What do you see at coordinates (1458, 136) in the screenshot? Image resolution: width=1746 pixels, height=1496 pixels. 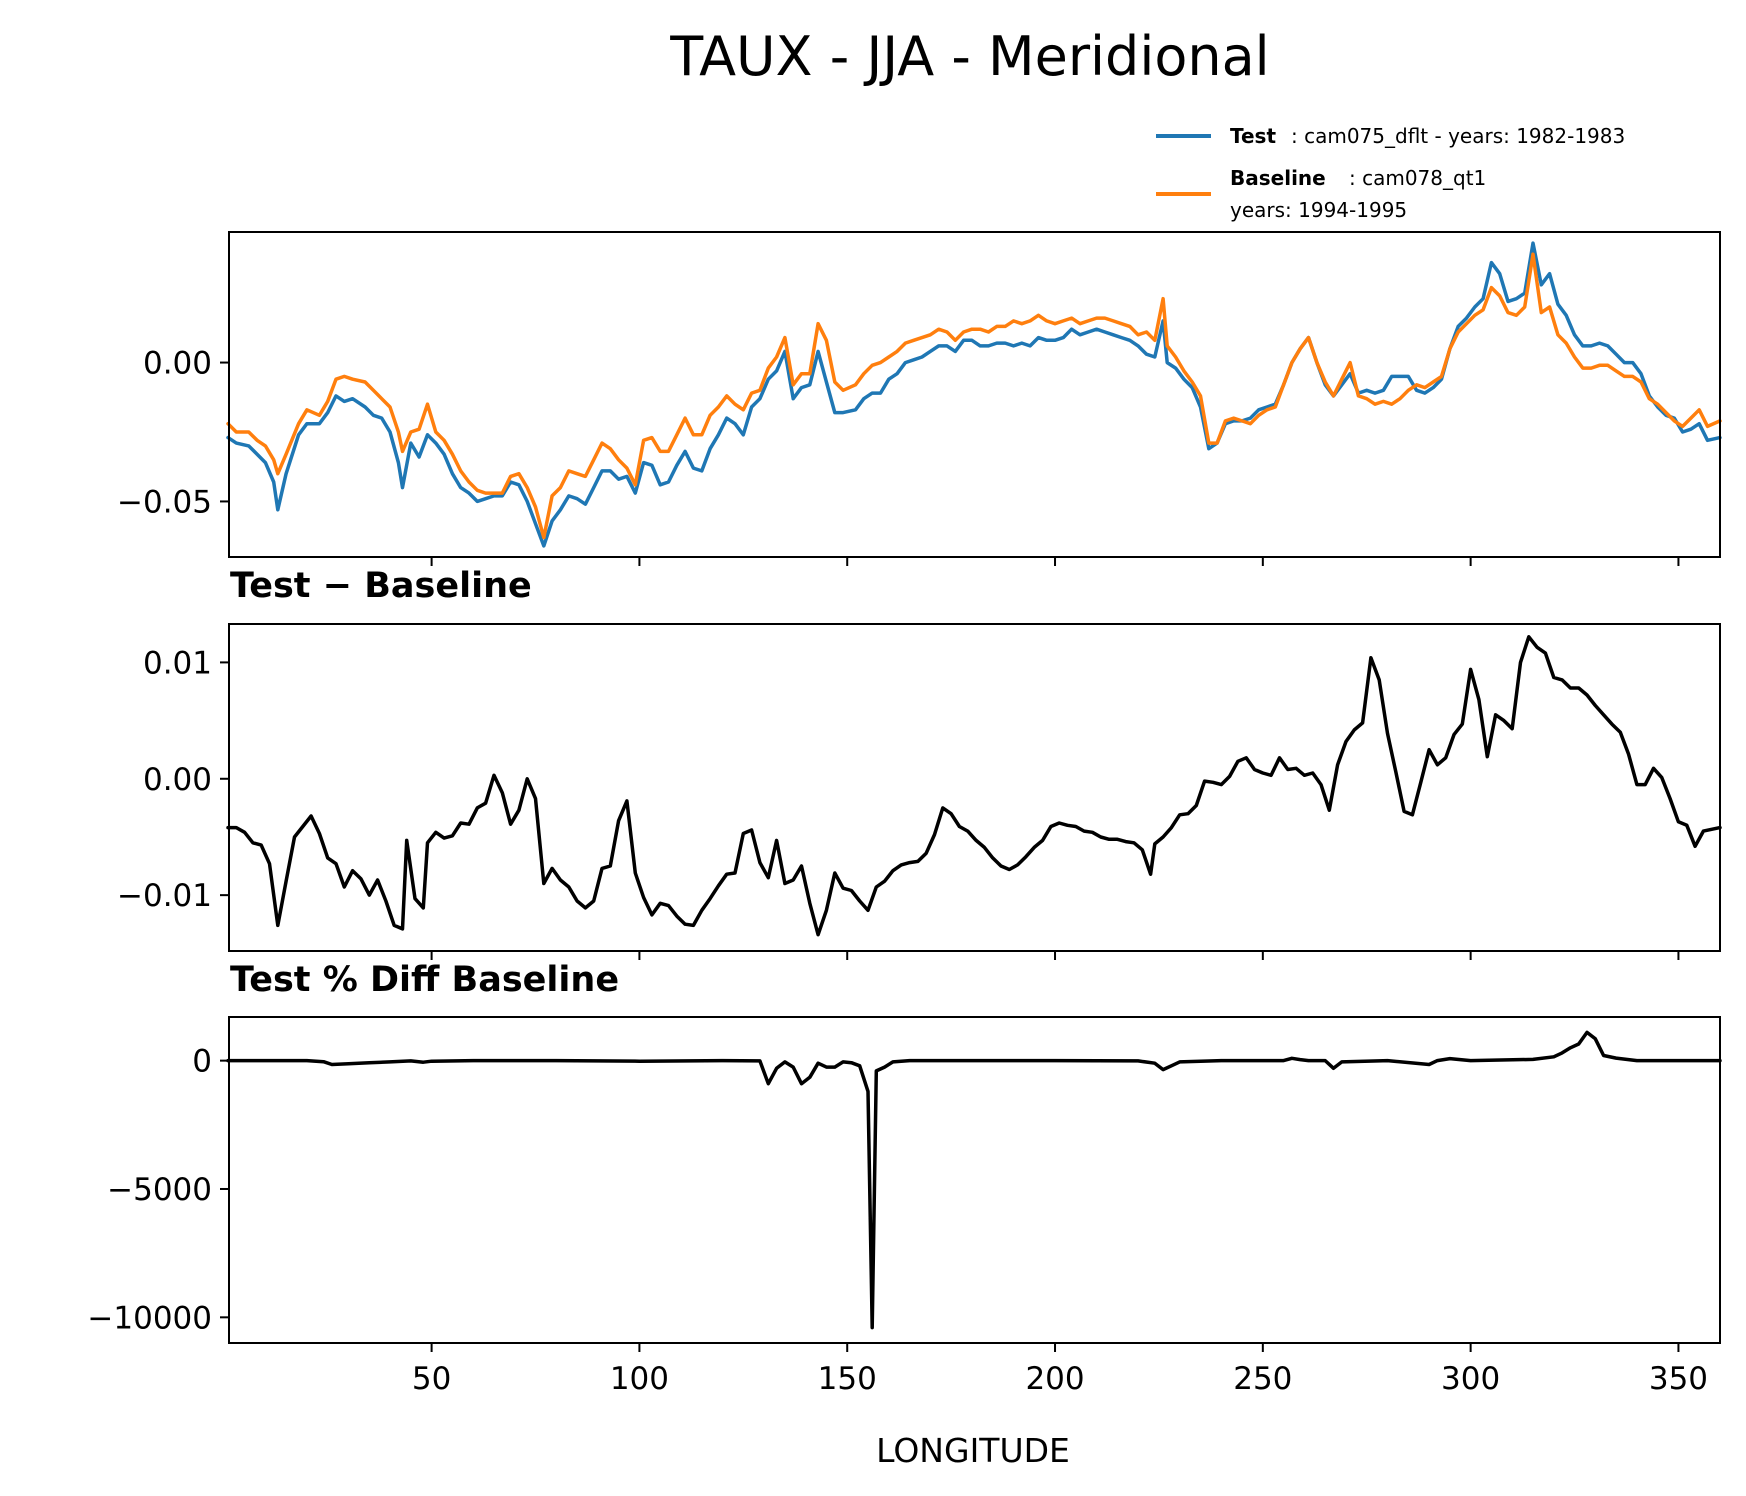 I see `legend-text-test: : cam075_dflt - years: 1982-1983` at bounding box center [1458, 136].